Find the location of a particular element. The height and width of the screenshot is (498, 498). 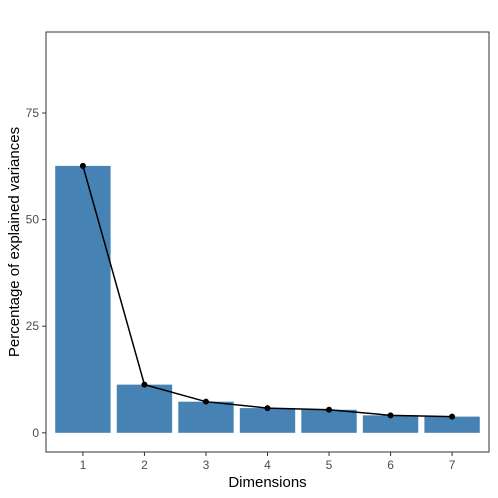

y-tick-label-25: 25 is located at coordinates (33, 326).